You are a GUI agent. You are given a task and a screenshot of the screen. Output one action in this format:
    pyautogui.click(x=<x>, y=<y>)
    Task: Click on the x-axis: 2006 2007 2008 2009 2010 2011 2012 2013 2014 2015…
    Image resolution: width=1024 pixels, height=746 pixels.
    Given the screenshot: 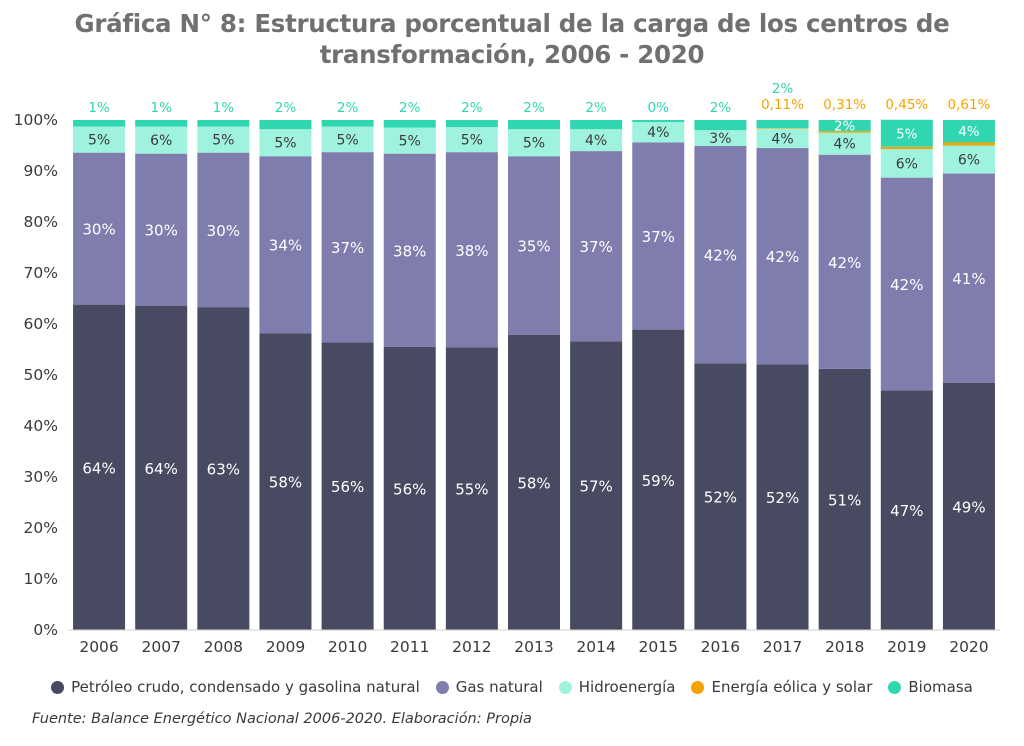 What is the action you would take?
    pyautogui.click(x=534, y=642)
    